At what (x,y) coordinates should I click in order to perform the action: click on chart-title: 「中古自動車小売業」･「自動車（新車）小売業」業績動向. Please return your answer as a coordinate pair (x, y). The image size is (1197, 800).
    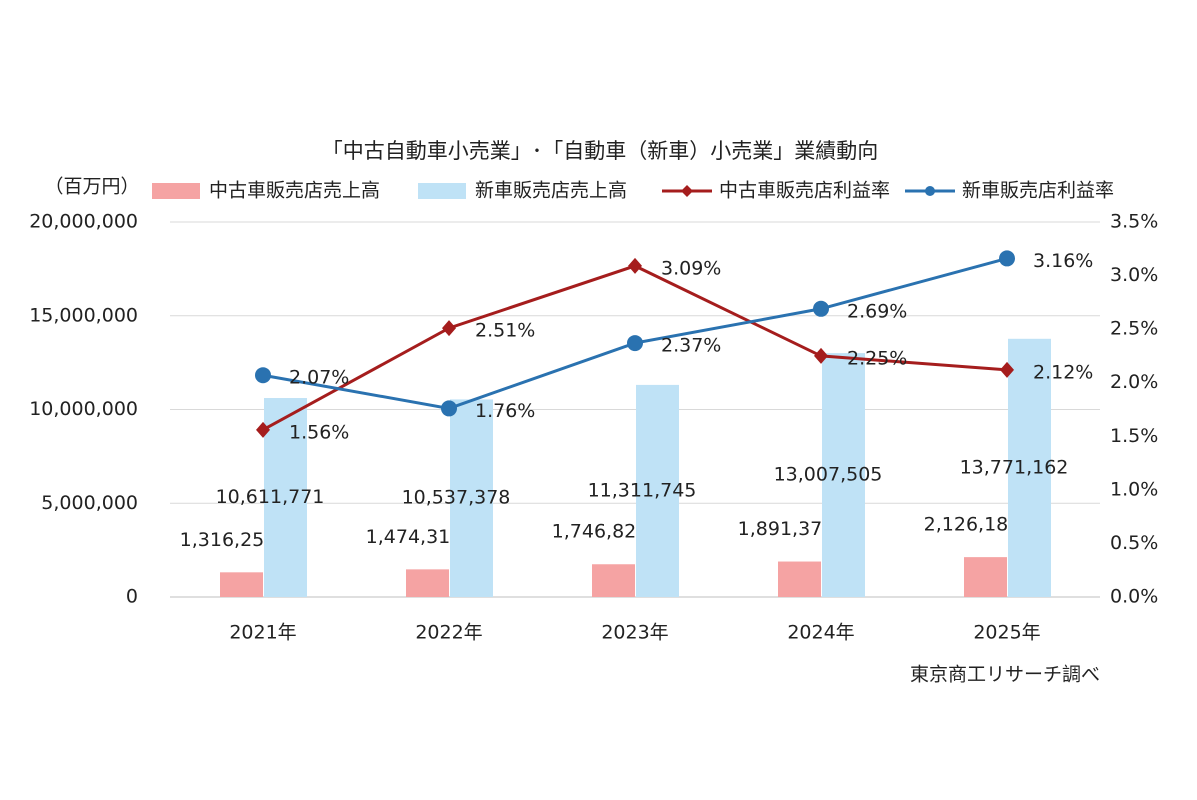
    Looking at the image, I should click on (600, 151).